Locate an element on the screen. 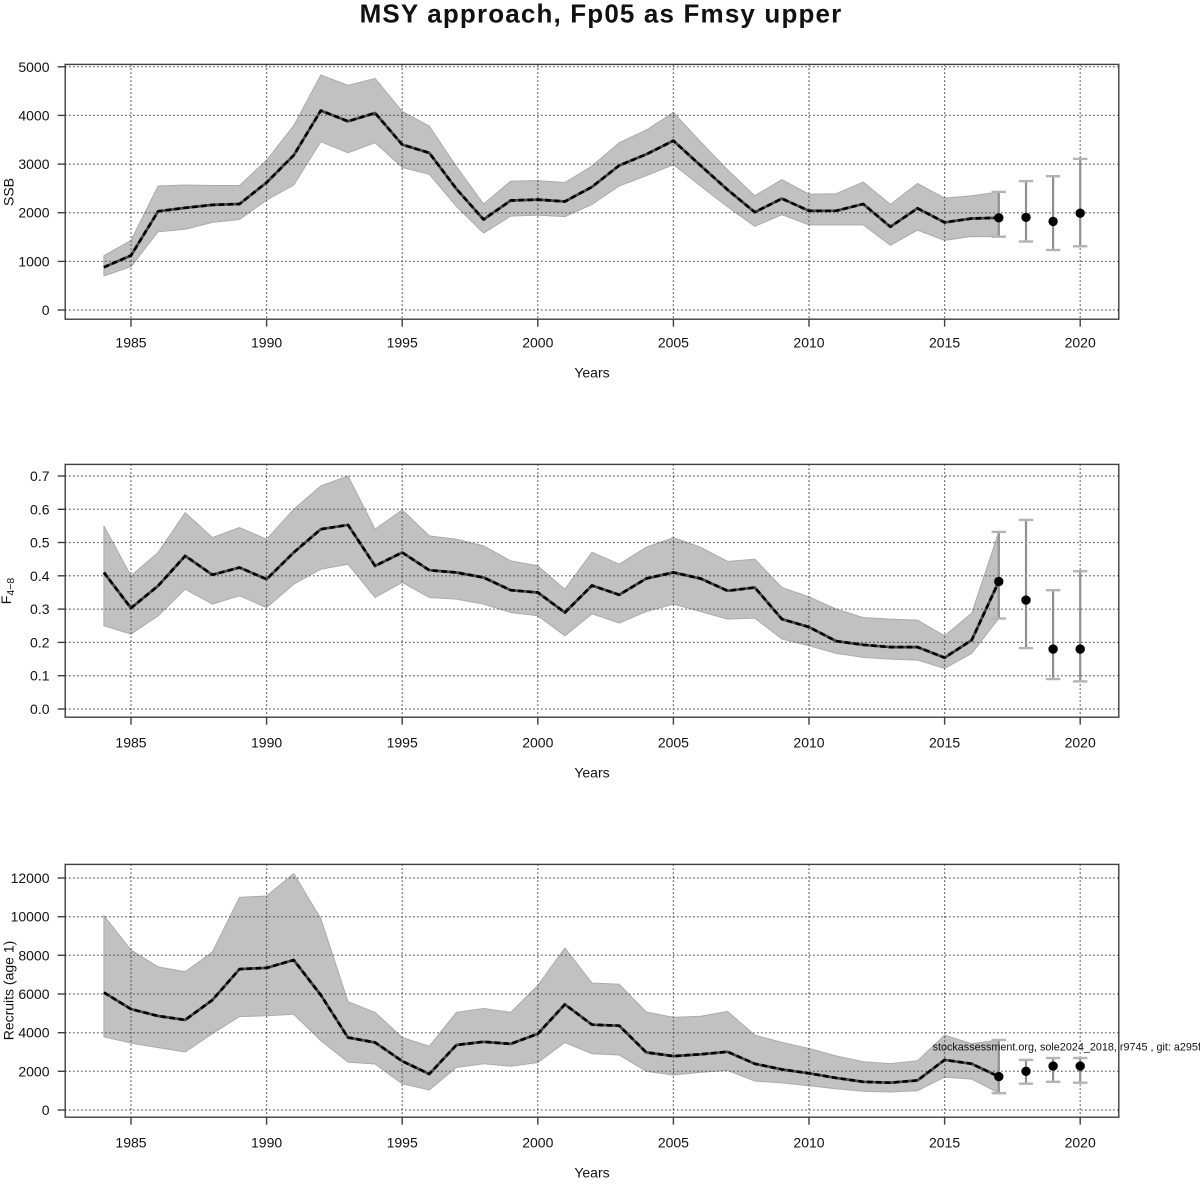 The width and height of the screenshot is (1200, 1200). svg-text: 0.0 is located at coordinates (40, 709).